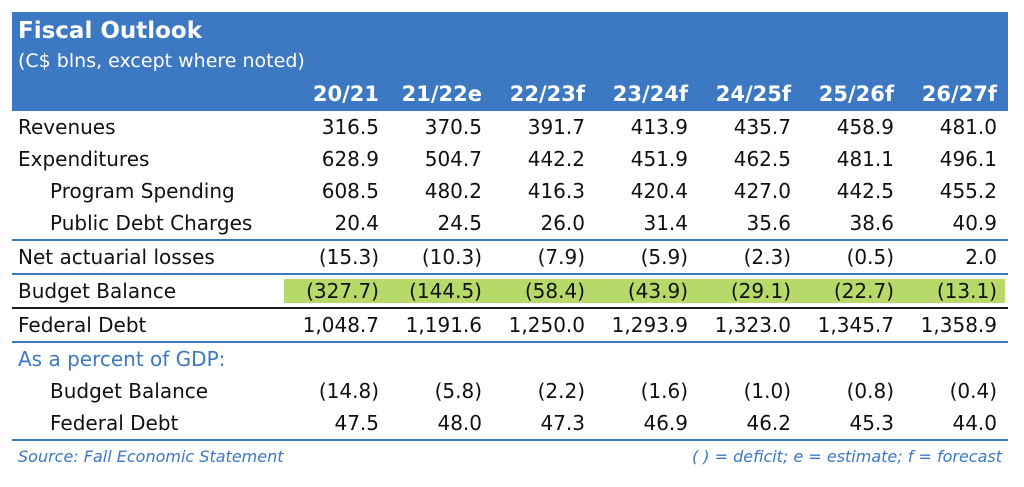 Image resolution: width=1024 pixels, height=487 pixels. I want to click on table-cell: 2.0, so click(981, 257).